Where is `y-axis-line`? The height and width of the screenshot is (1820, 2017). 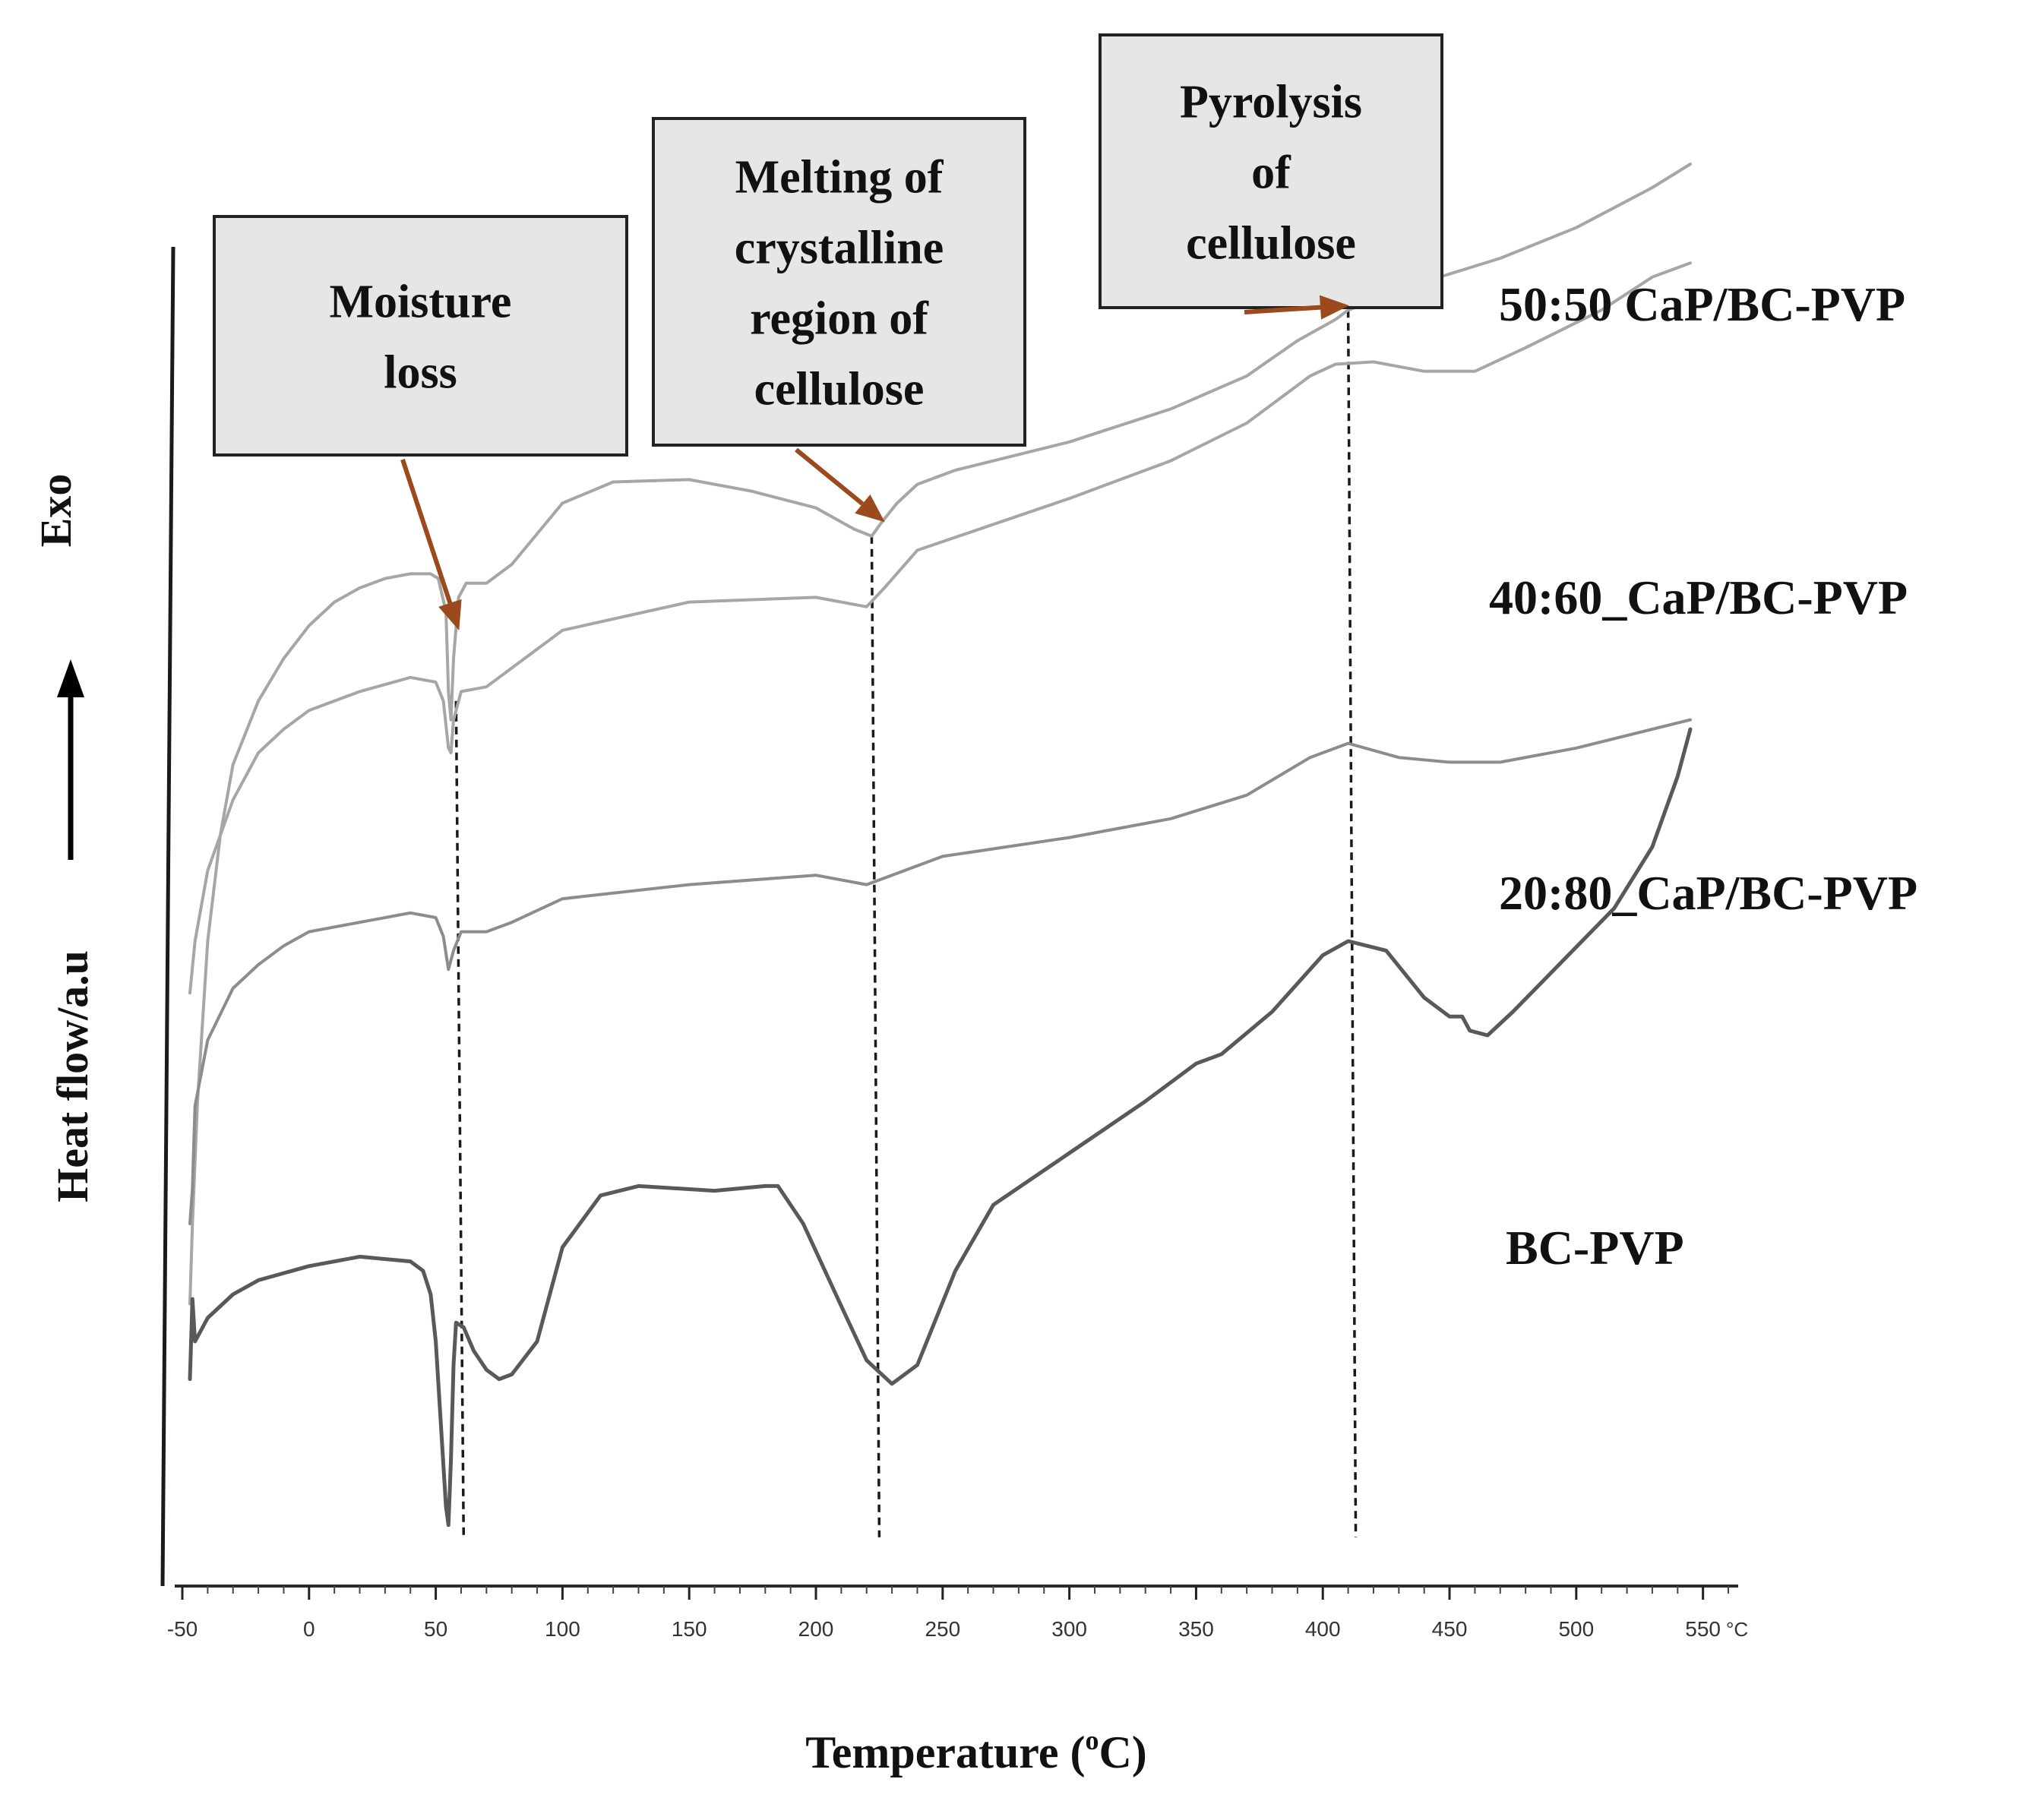
y-axis-line is located at coordinates (167, 916).